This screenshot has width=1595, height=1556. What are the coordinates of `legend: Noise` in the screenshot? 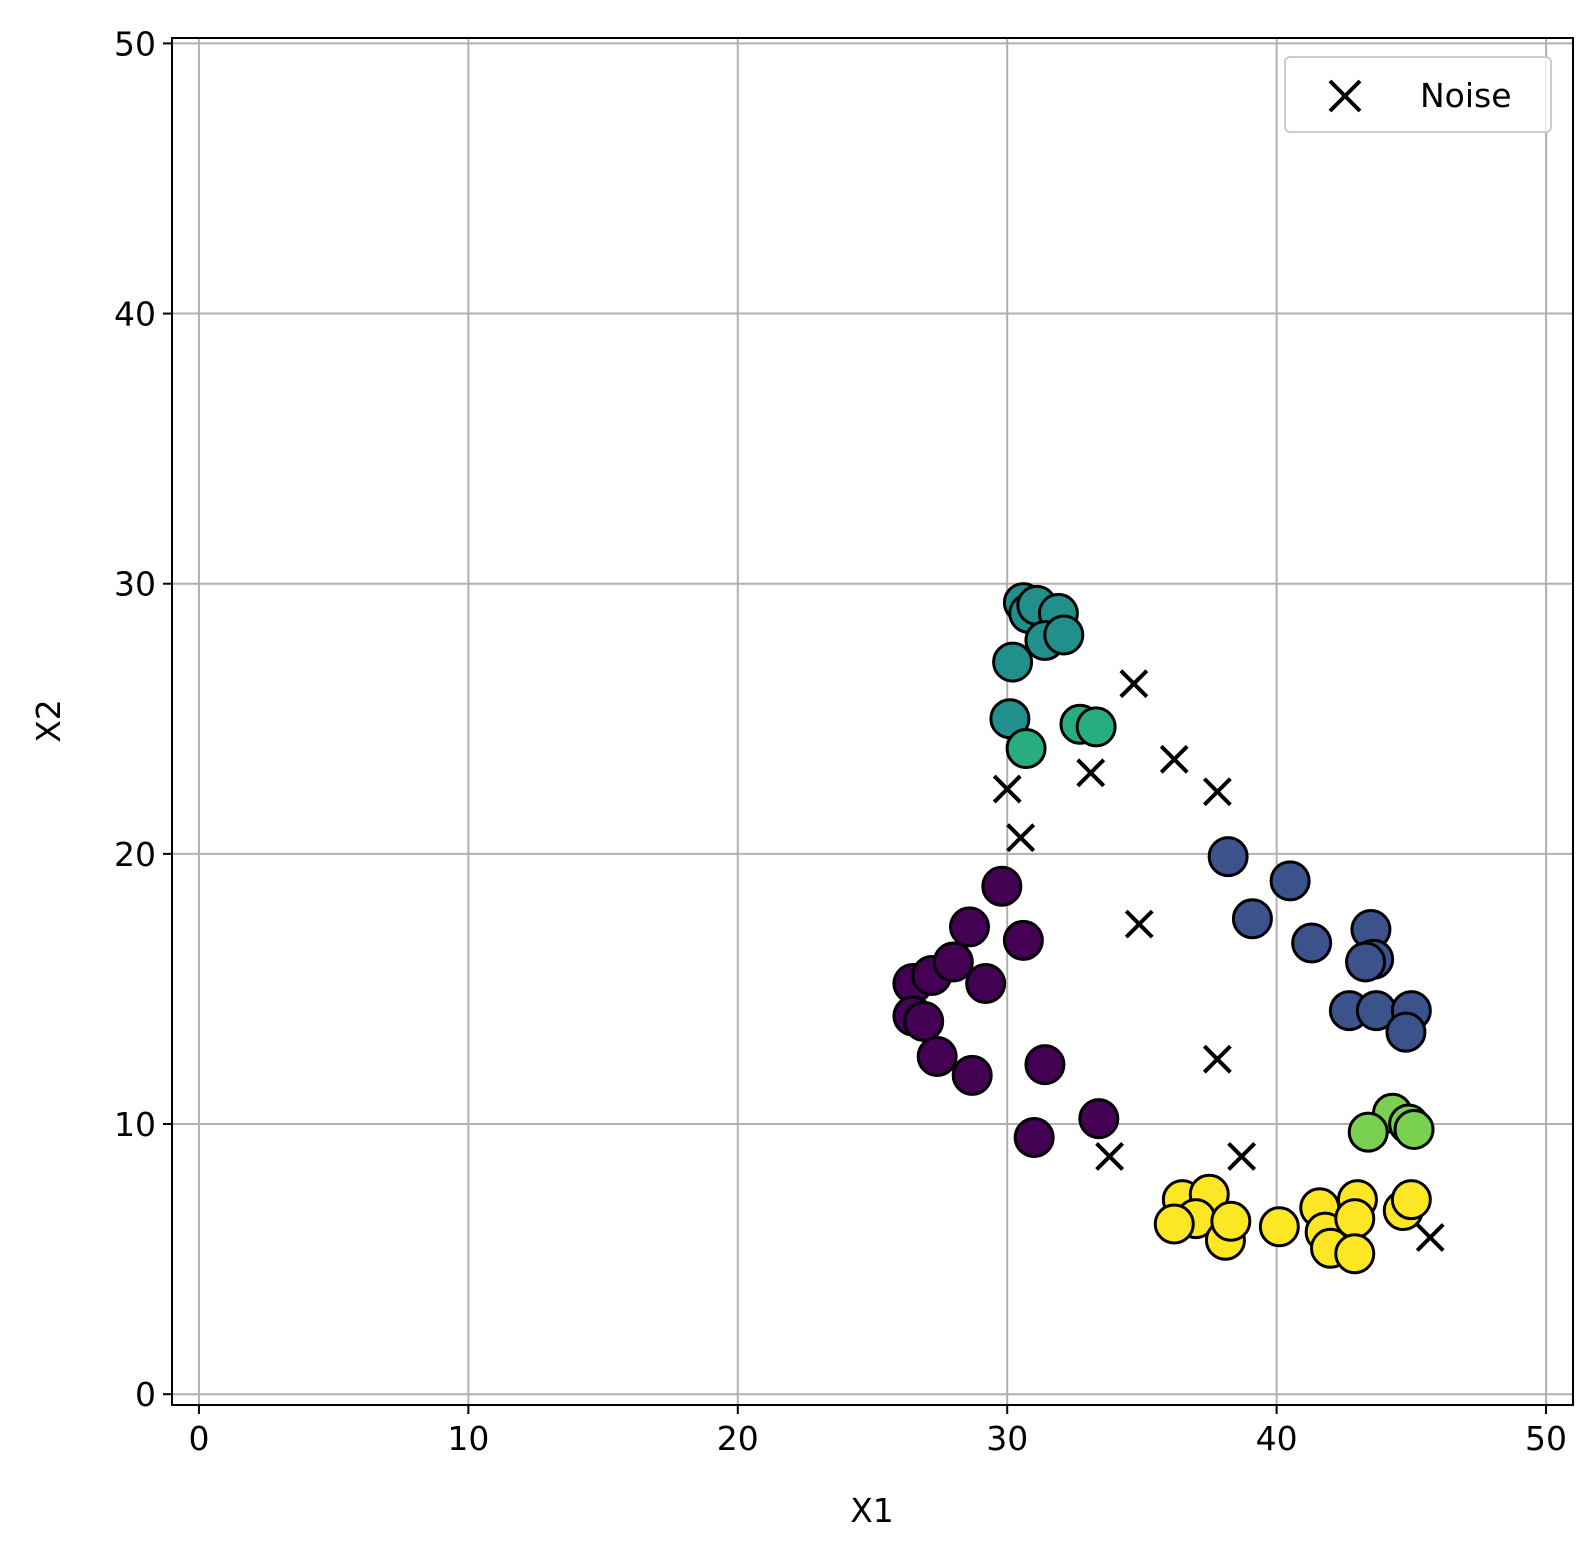 It's located at (1418, 94).